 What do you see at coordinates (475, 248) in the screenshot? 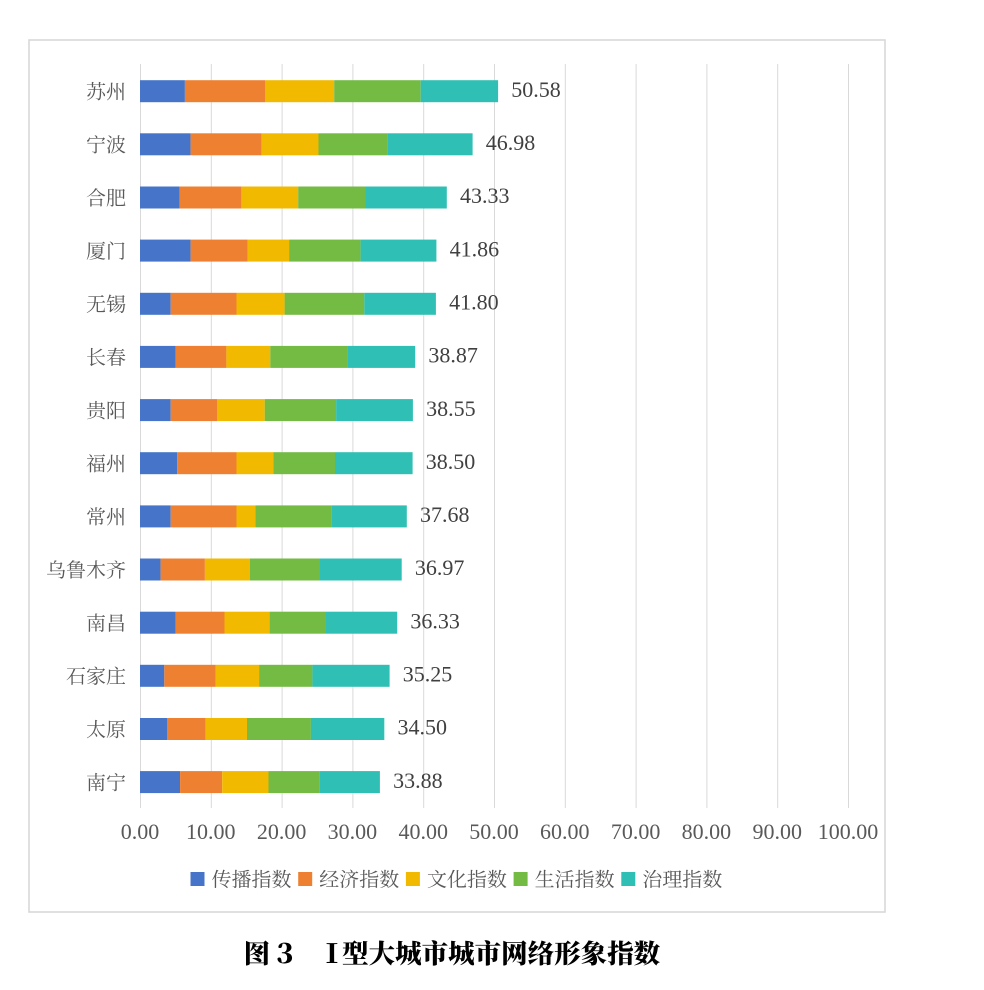
I see `svg-text: 41.86` at bounding box center [475, 248].